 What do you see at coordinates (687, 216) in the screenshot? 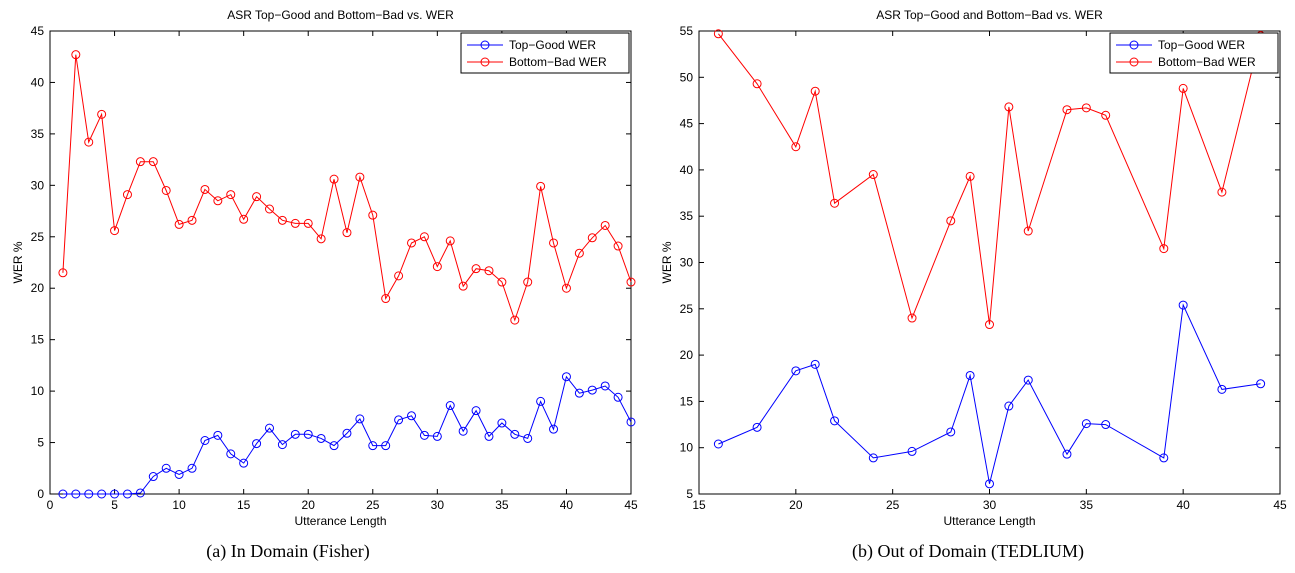
I see `y-tick-label: 35` at bounding box center [687, 216].